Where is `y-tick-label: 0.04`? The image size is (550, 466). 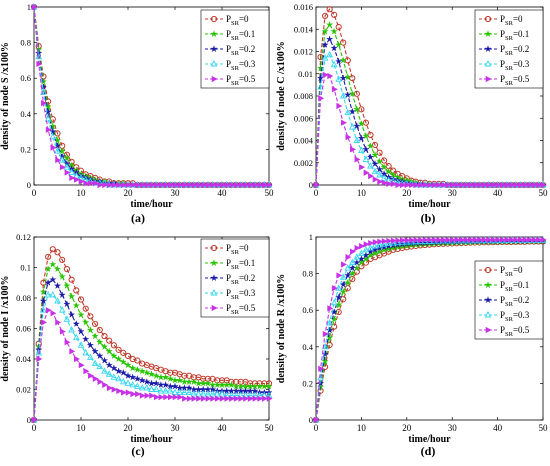
y-tick-label: 0.04 is located at coordinates (24, 359).